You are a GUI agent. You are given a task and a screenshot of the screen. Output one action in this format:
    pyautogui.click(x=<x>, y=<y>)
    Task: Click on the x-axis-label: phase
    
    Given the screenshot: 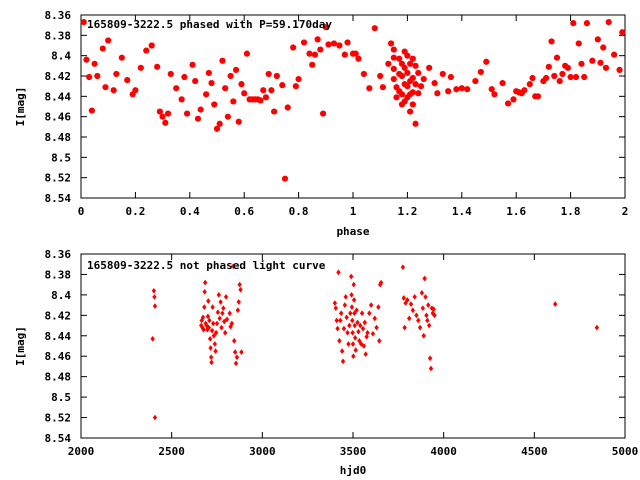 What is the action you would take?
    pyautogui.click(x=352, y=231)
    